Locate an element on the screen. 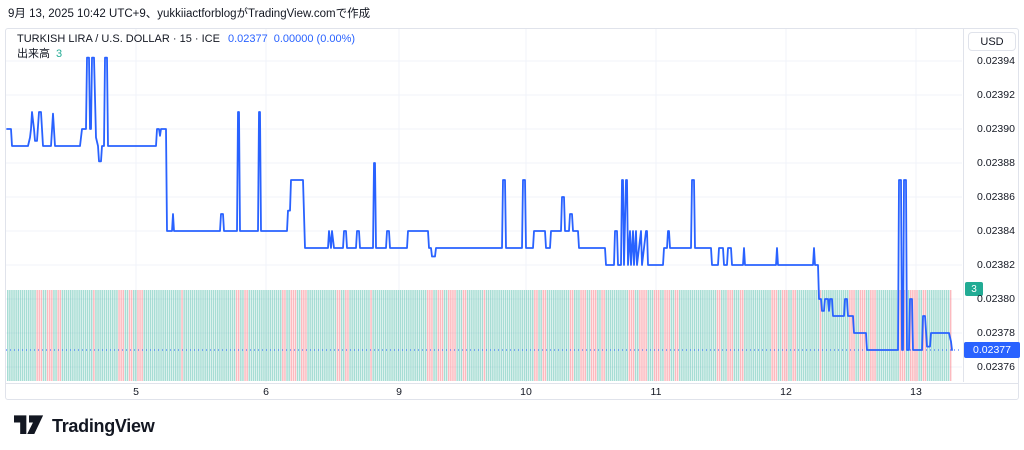 The image size is (1024, 450). time-axis-label: 10 is located at coordinates (526, 392).